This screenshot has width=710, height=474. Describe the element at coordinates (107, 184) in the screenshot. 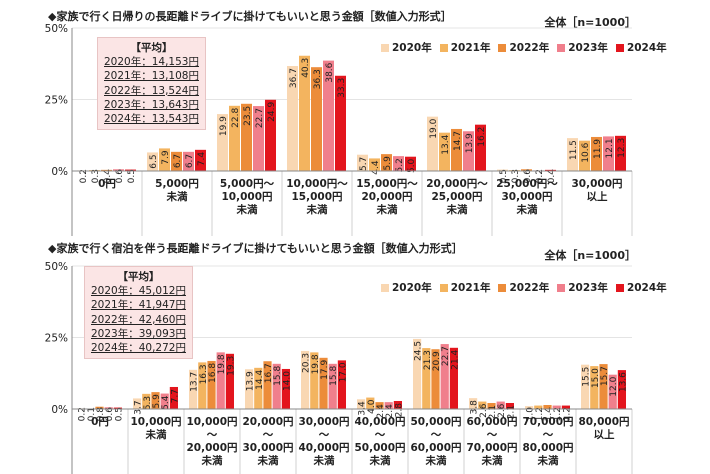

I see `category-label: 0円` at that location.